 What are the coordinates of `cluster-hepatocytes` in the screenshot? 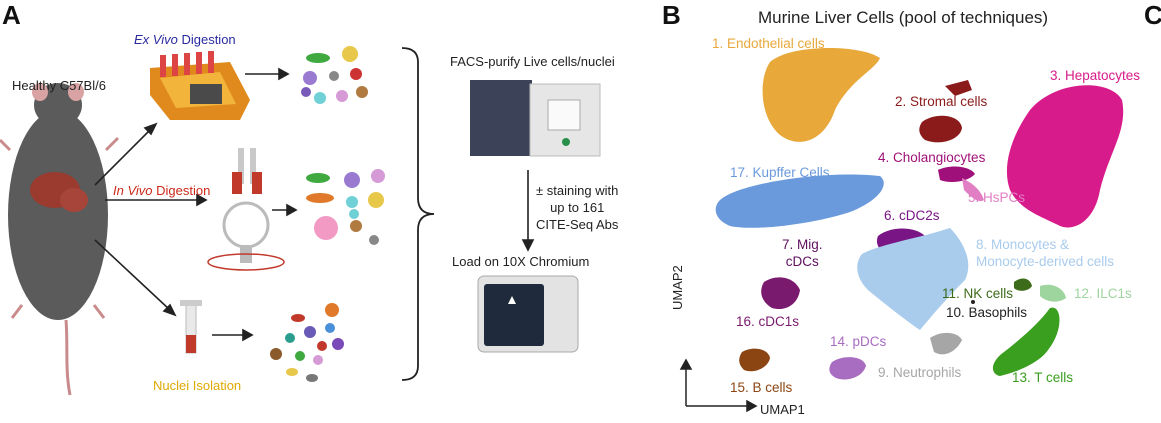 It's located at (1065, 156).